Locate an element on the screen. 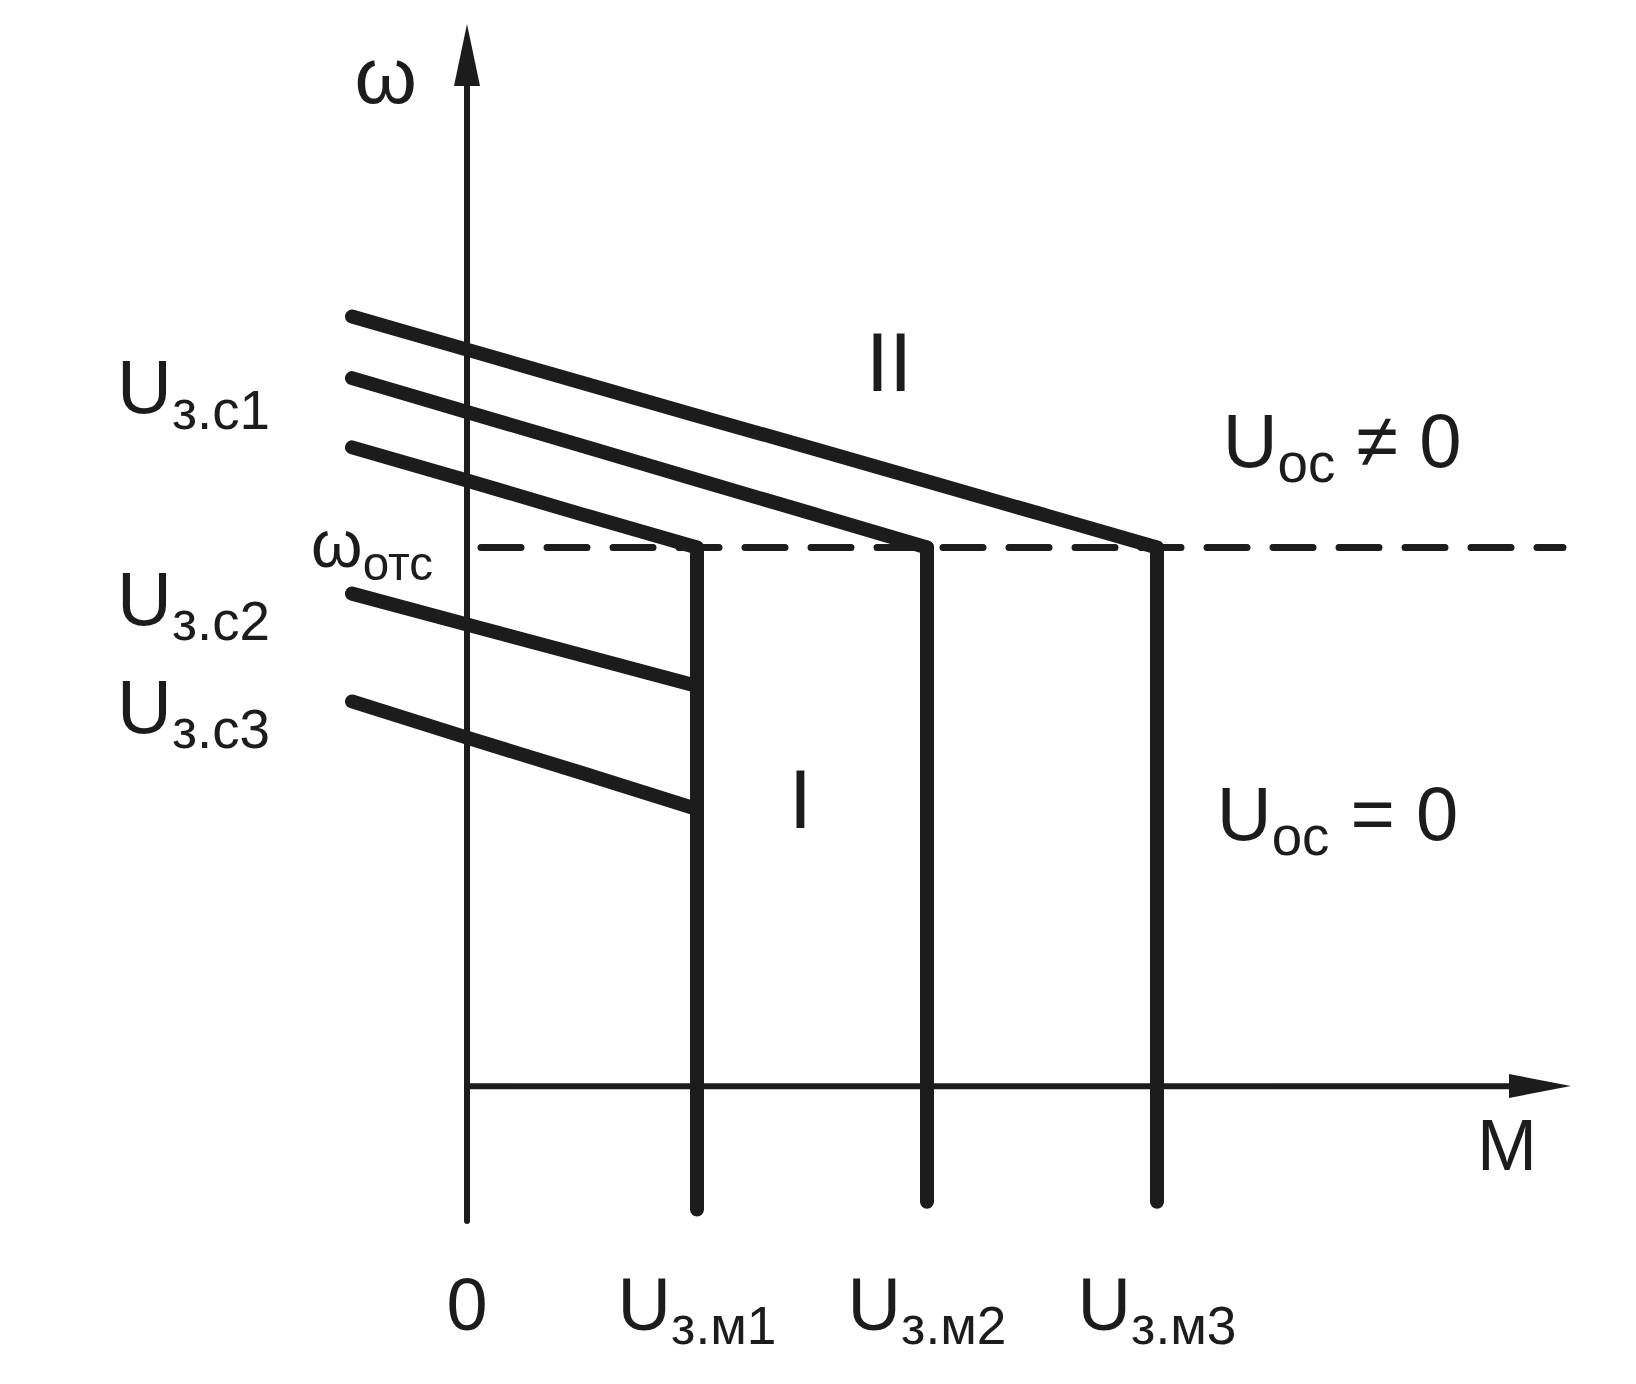 The height and width of the screenshot is (1384, 1636). y-axis-title: ω is located at coordinates (385, 75).